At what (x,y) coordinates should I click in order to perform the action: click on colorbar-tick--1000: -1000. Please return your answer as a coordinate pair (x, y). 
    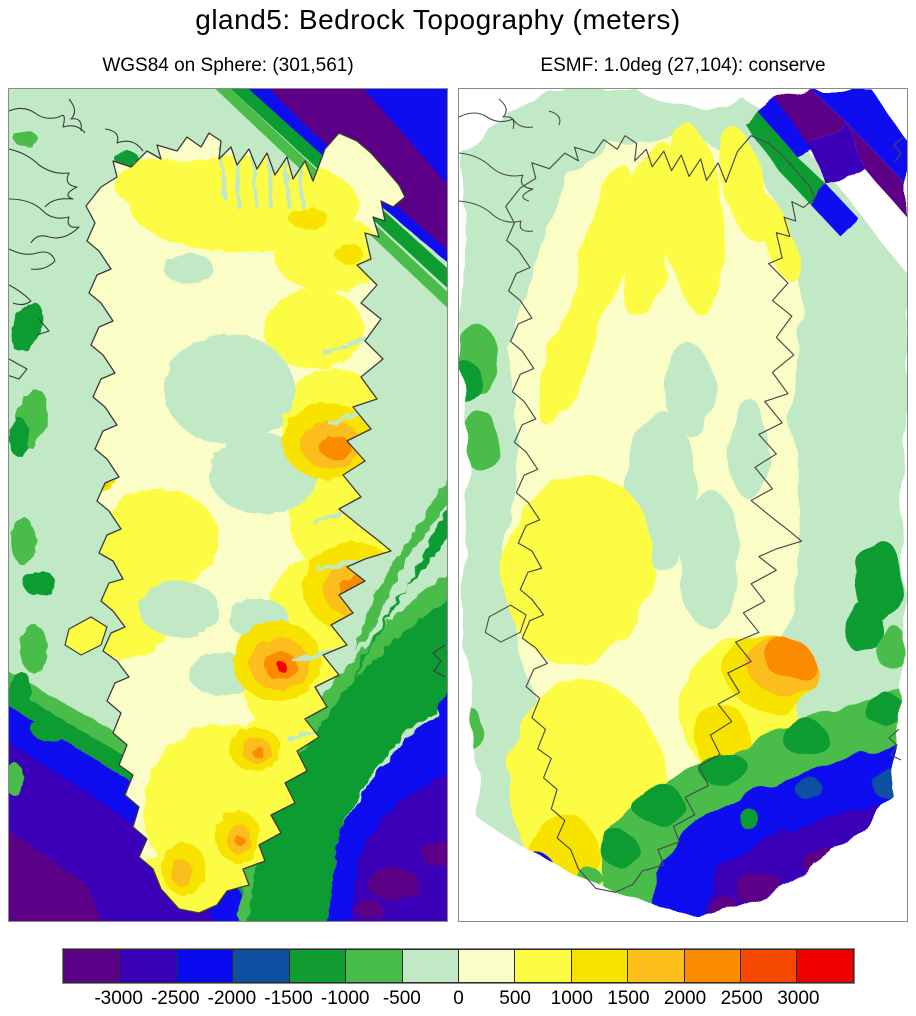
    Looking at the image, I should click on (345, 998).